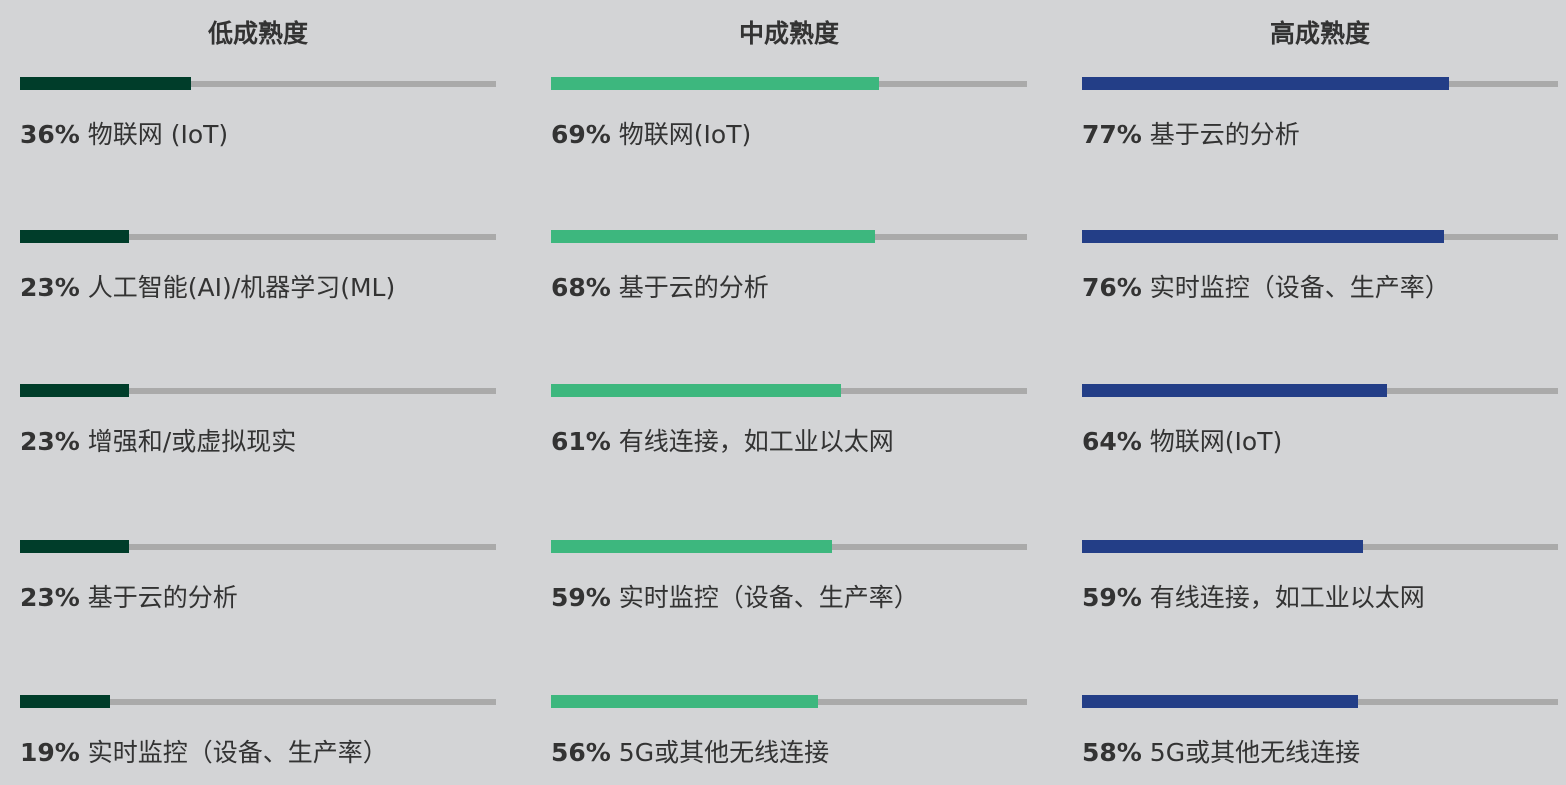 The image size is (1566, 785). I want to click on bar-label: 56% 5G或其他无线连接, so click(690, 751).